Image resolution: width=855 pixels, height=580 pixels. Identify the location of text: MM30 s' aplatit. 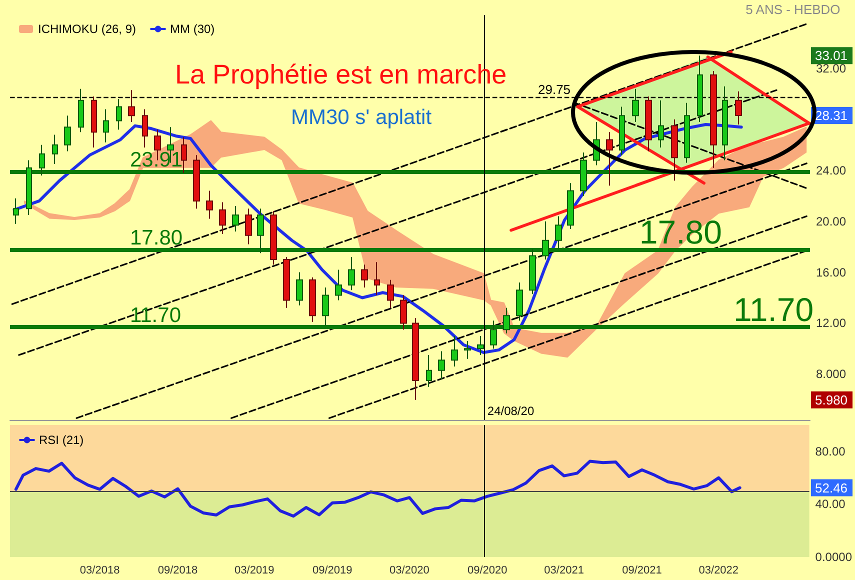
(361, 117).